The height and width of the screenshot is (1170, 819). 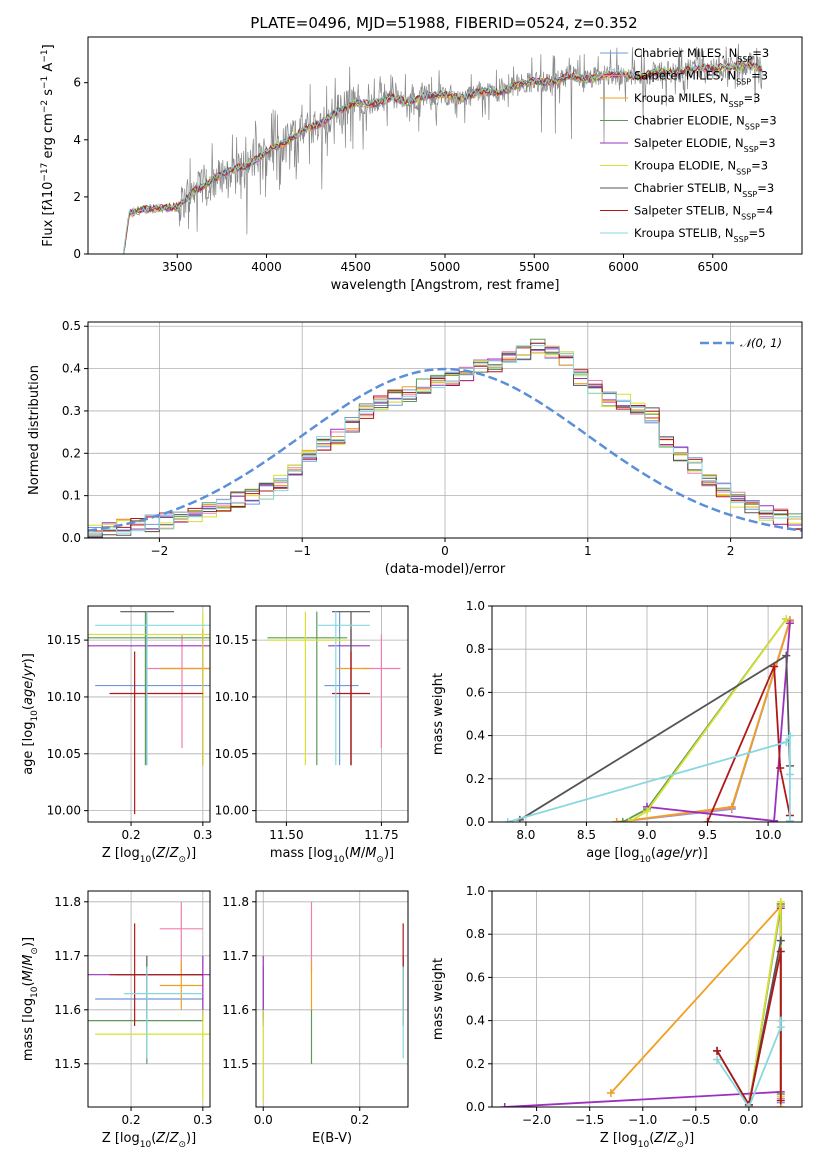 I want to click on x-axis-label: (data-model)/error, so click(x=445, y=569).